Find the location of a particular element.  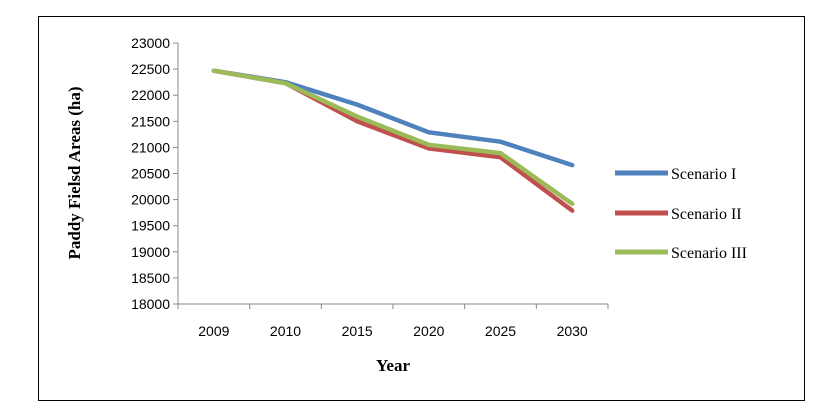

y-tick-label: 21500 is located at coordinates (150, 121).